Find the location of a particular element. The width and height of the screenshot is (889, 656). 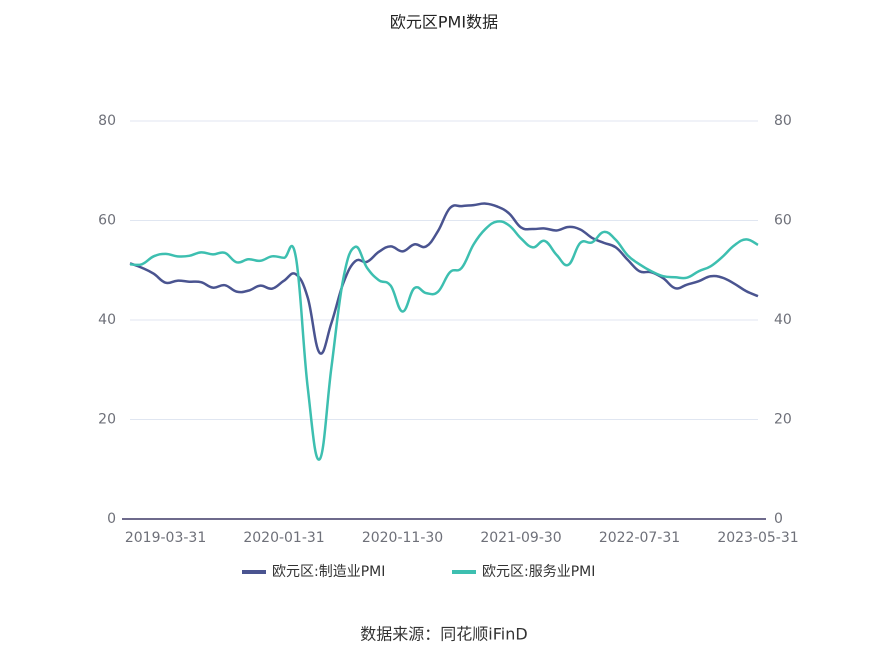

x-tick-label: 2023-05-31 is located at coordinates (757, 538).